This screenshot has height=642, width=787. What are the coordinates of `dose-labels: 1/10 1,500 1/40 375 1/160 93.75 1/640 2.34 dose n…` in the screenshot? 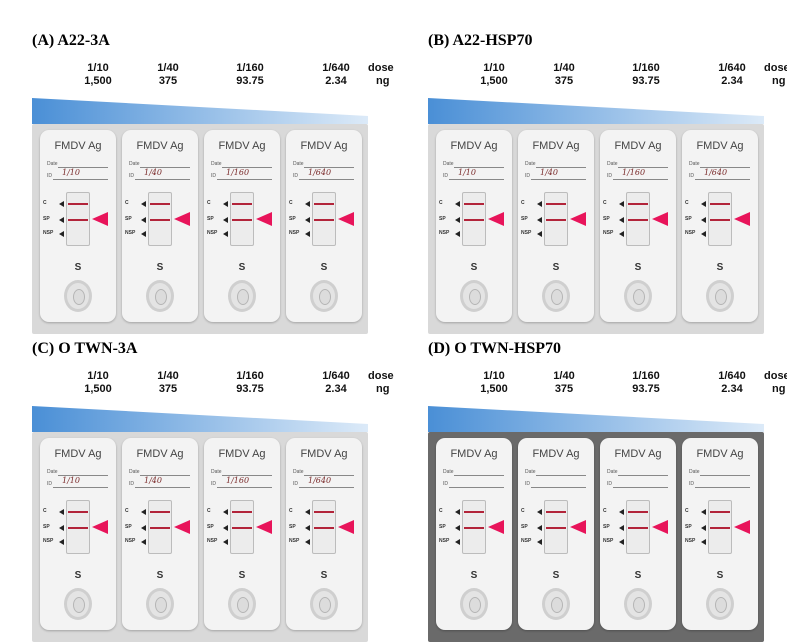 It's located at (224, 78).